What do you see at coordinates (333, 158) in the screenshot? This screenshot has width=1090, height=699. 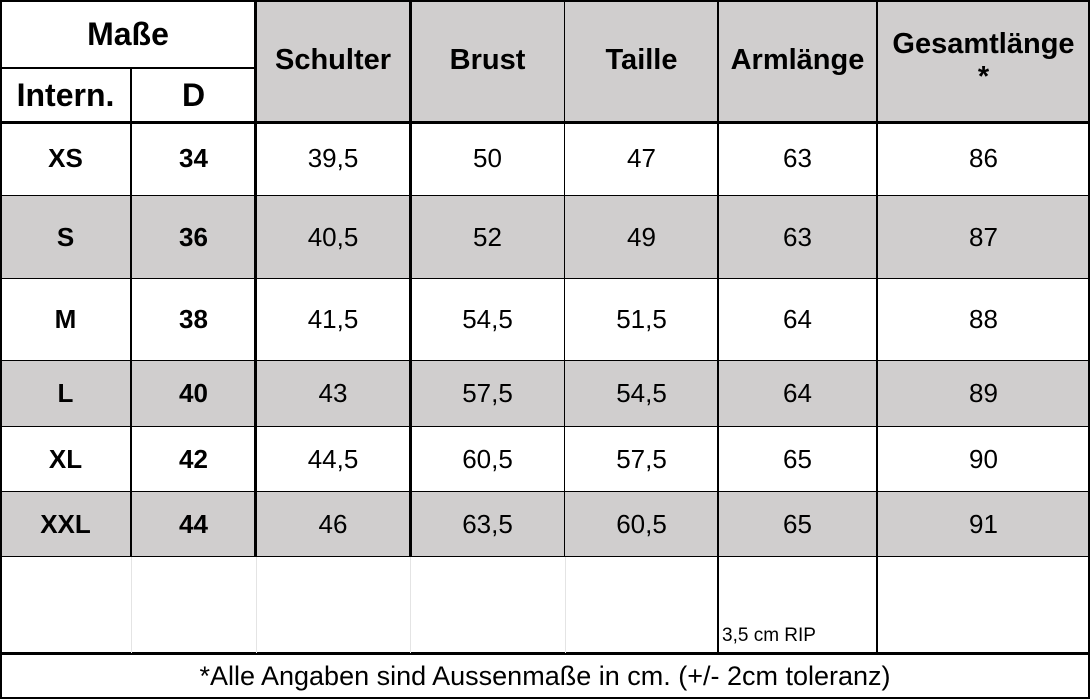 I see `table-cell: 39,5` at bounding box center [333, 158].